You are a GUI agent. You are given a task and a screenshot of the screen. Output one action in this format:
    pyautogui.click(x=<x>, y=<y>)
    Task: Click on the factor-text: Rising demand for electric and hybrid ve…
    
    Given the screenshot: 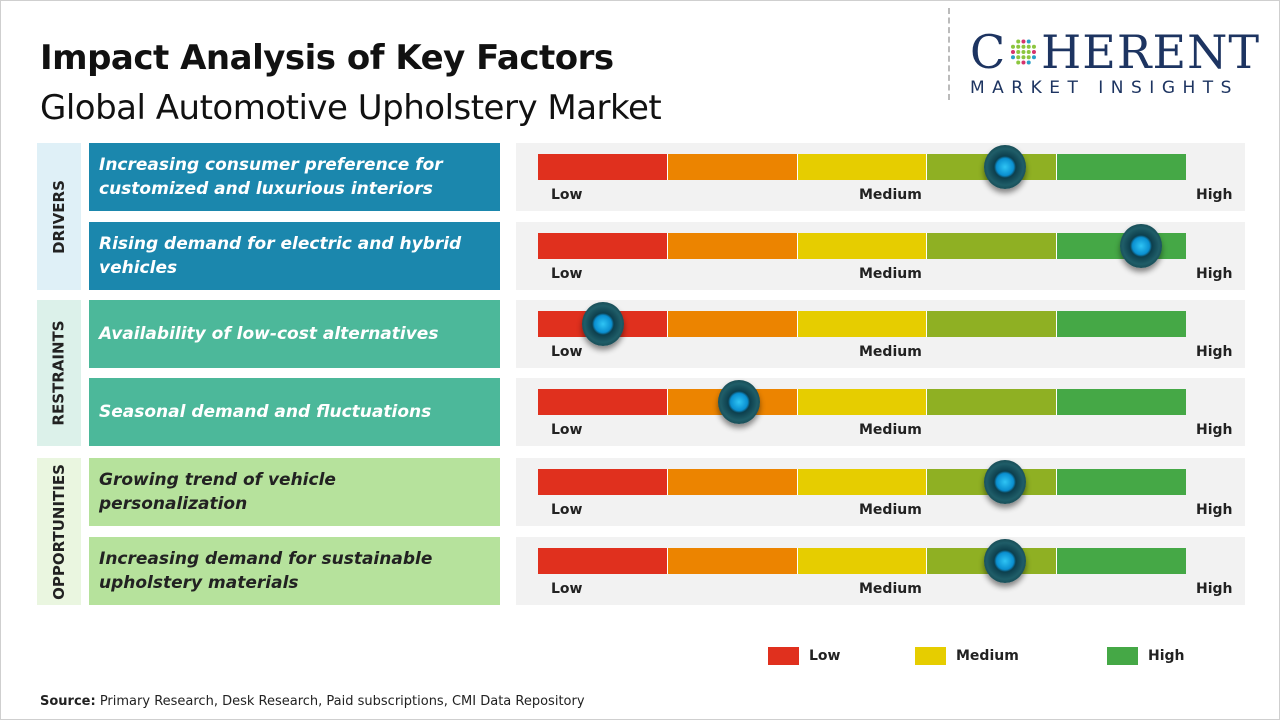 What is the action you would take?
    pyautogui.click(x=280, y=256)
    